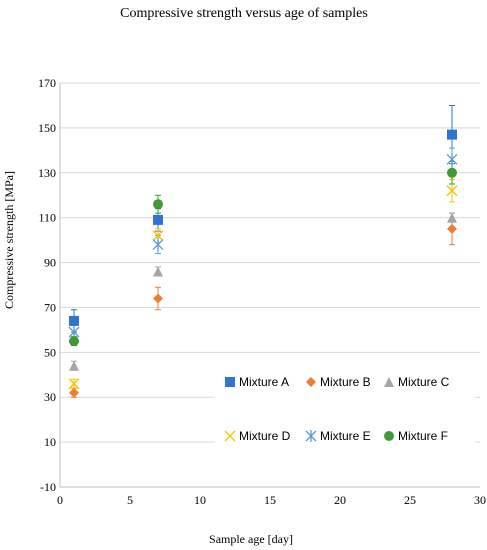 This screenshot has width=487, height=550. What do you see at coordinates (264, 382) in the screenshot?
I see `legend-label: Mixture A` at bounding box center [264, 382].